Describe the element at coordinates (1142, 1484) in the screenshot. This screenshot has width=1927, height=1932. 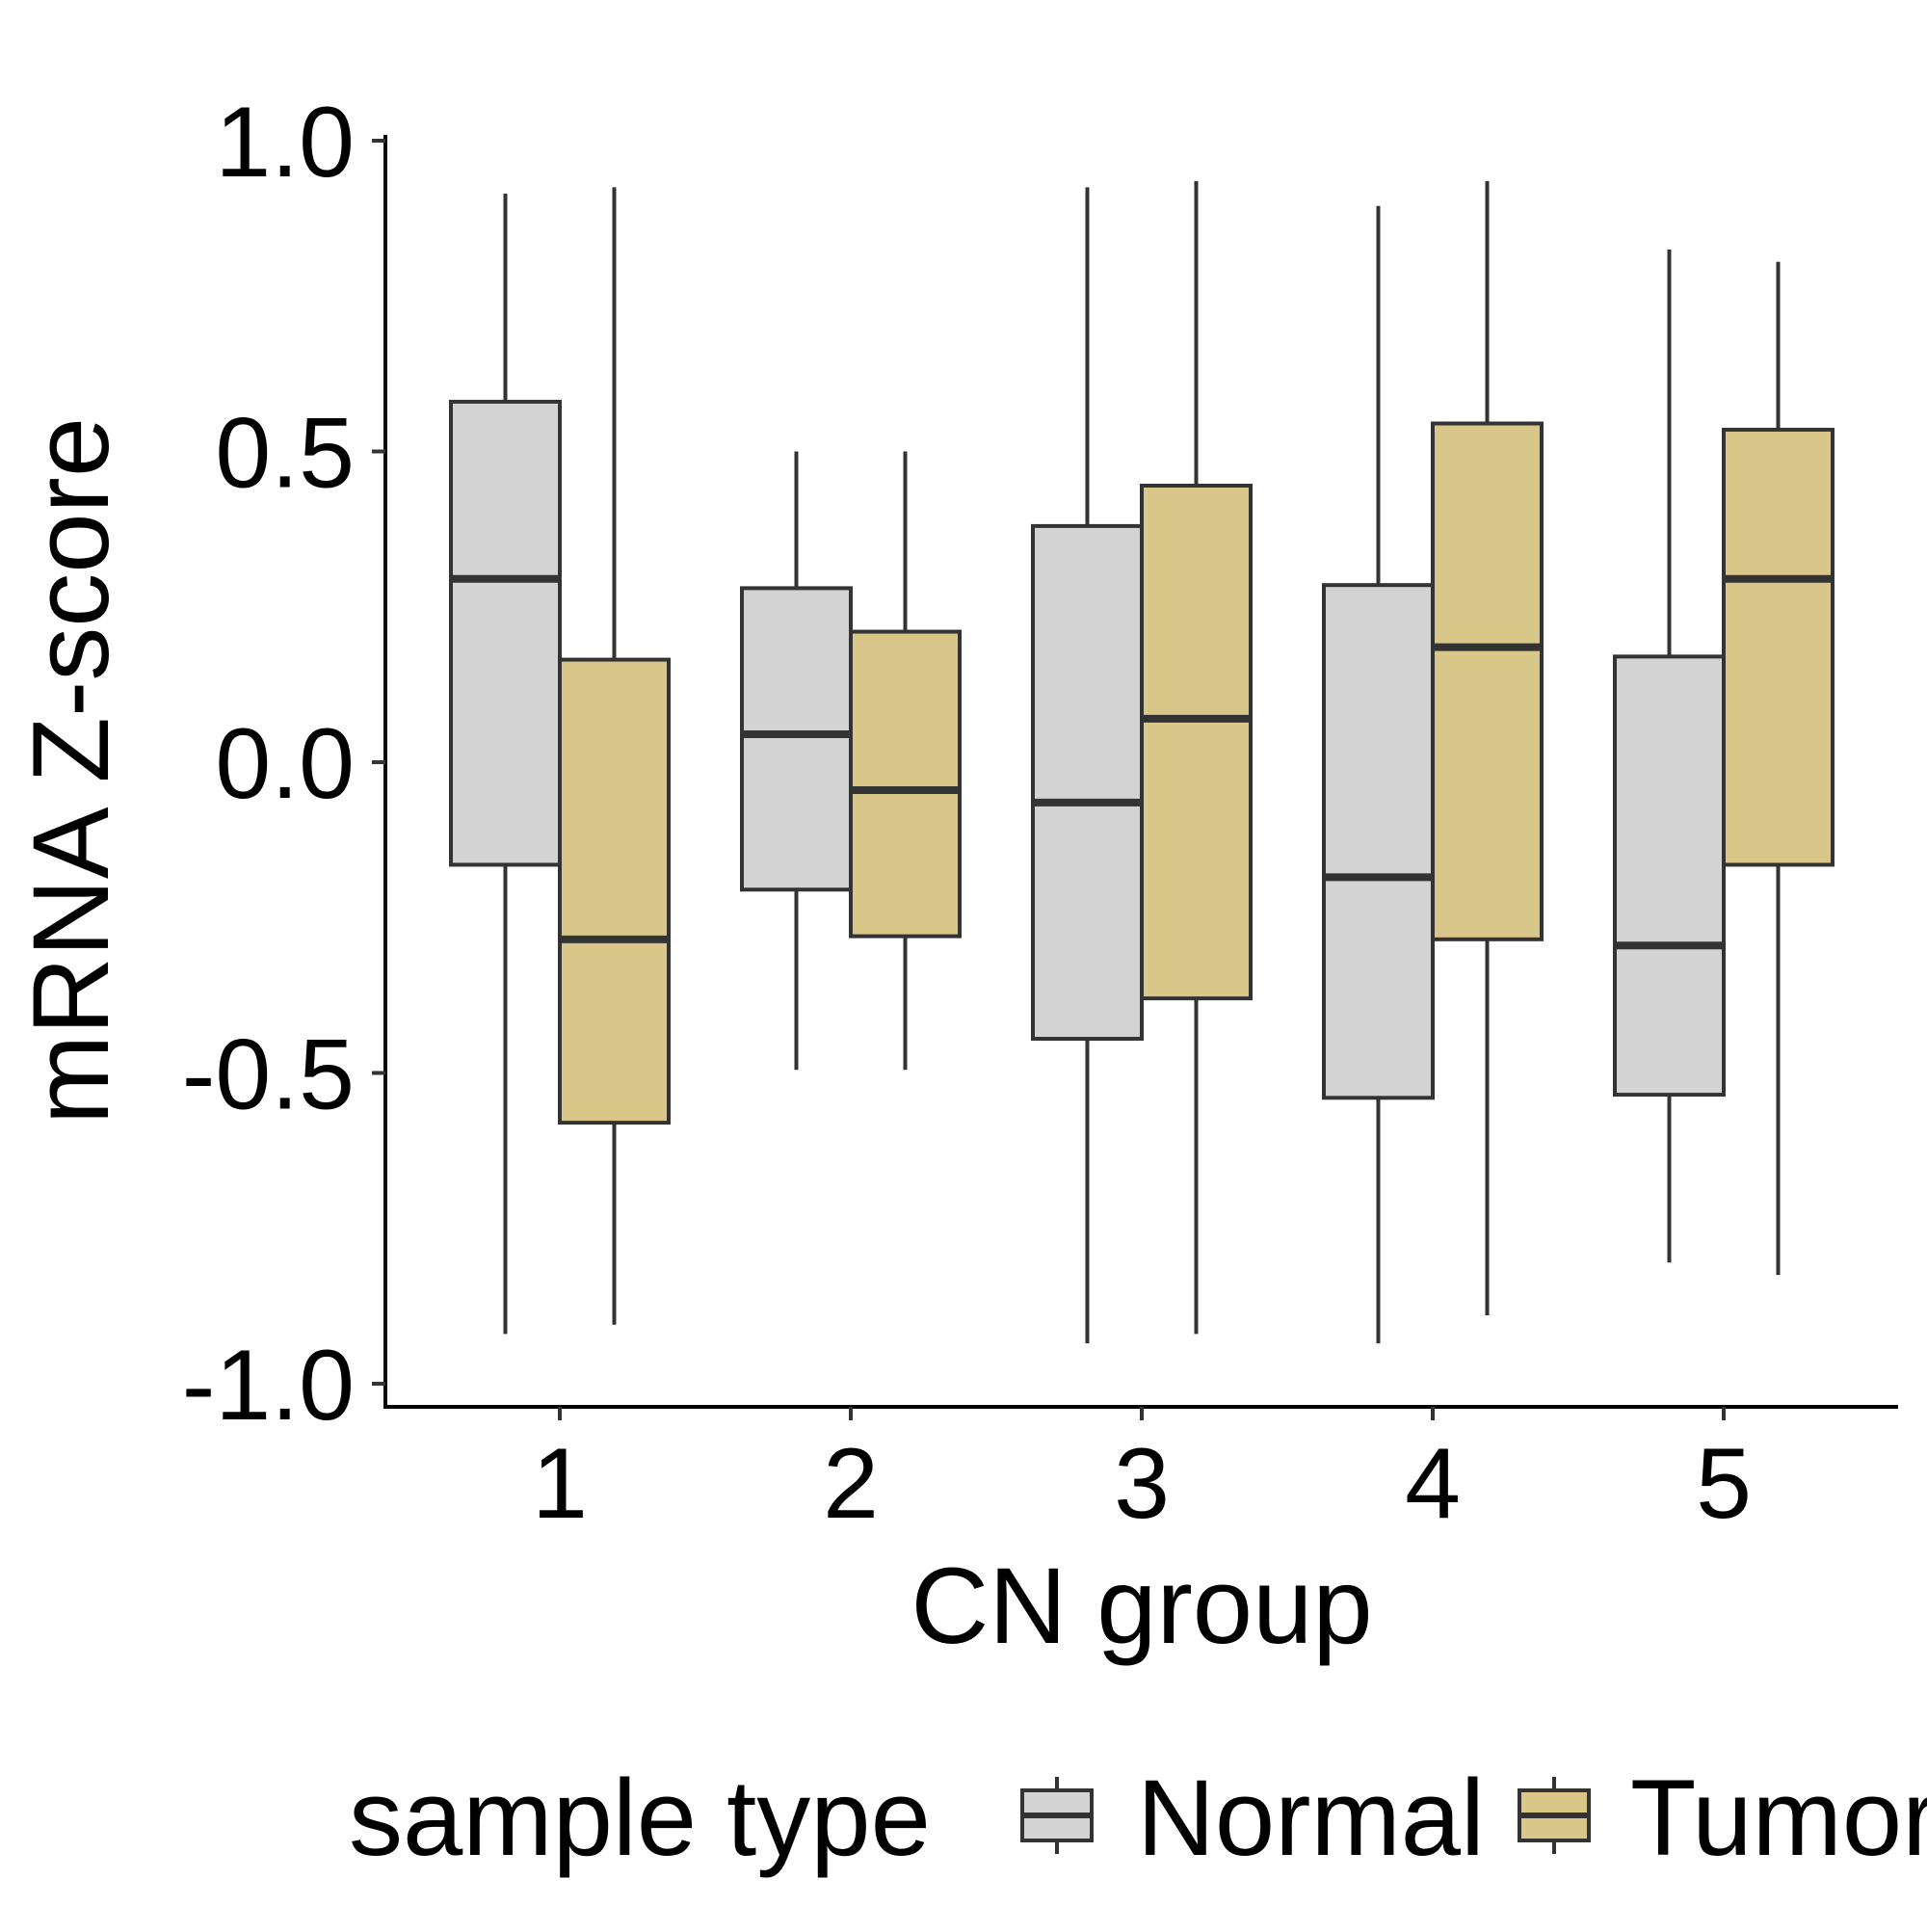
I see `x-tick-label: 3` at that location.